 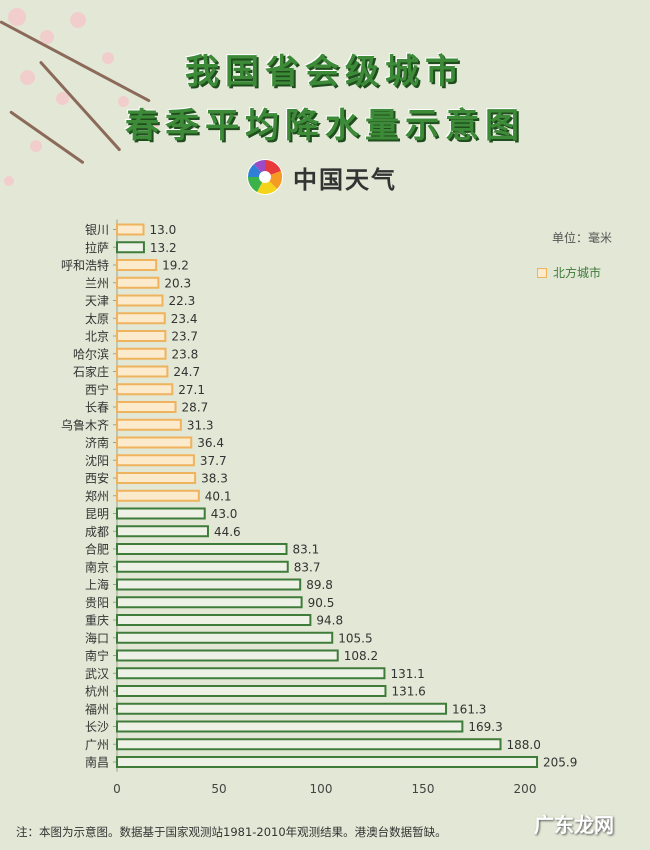 What do you see at coordinates (97, 727) in the screenshot?
I see `category-label: 长沙` at bounding box center [97, 727].